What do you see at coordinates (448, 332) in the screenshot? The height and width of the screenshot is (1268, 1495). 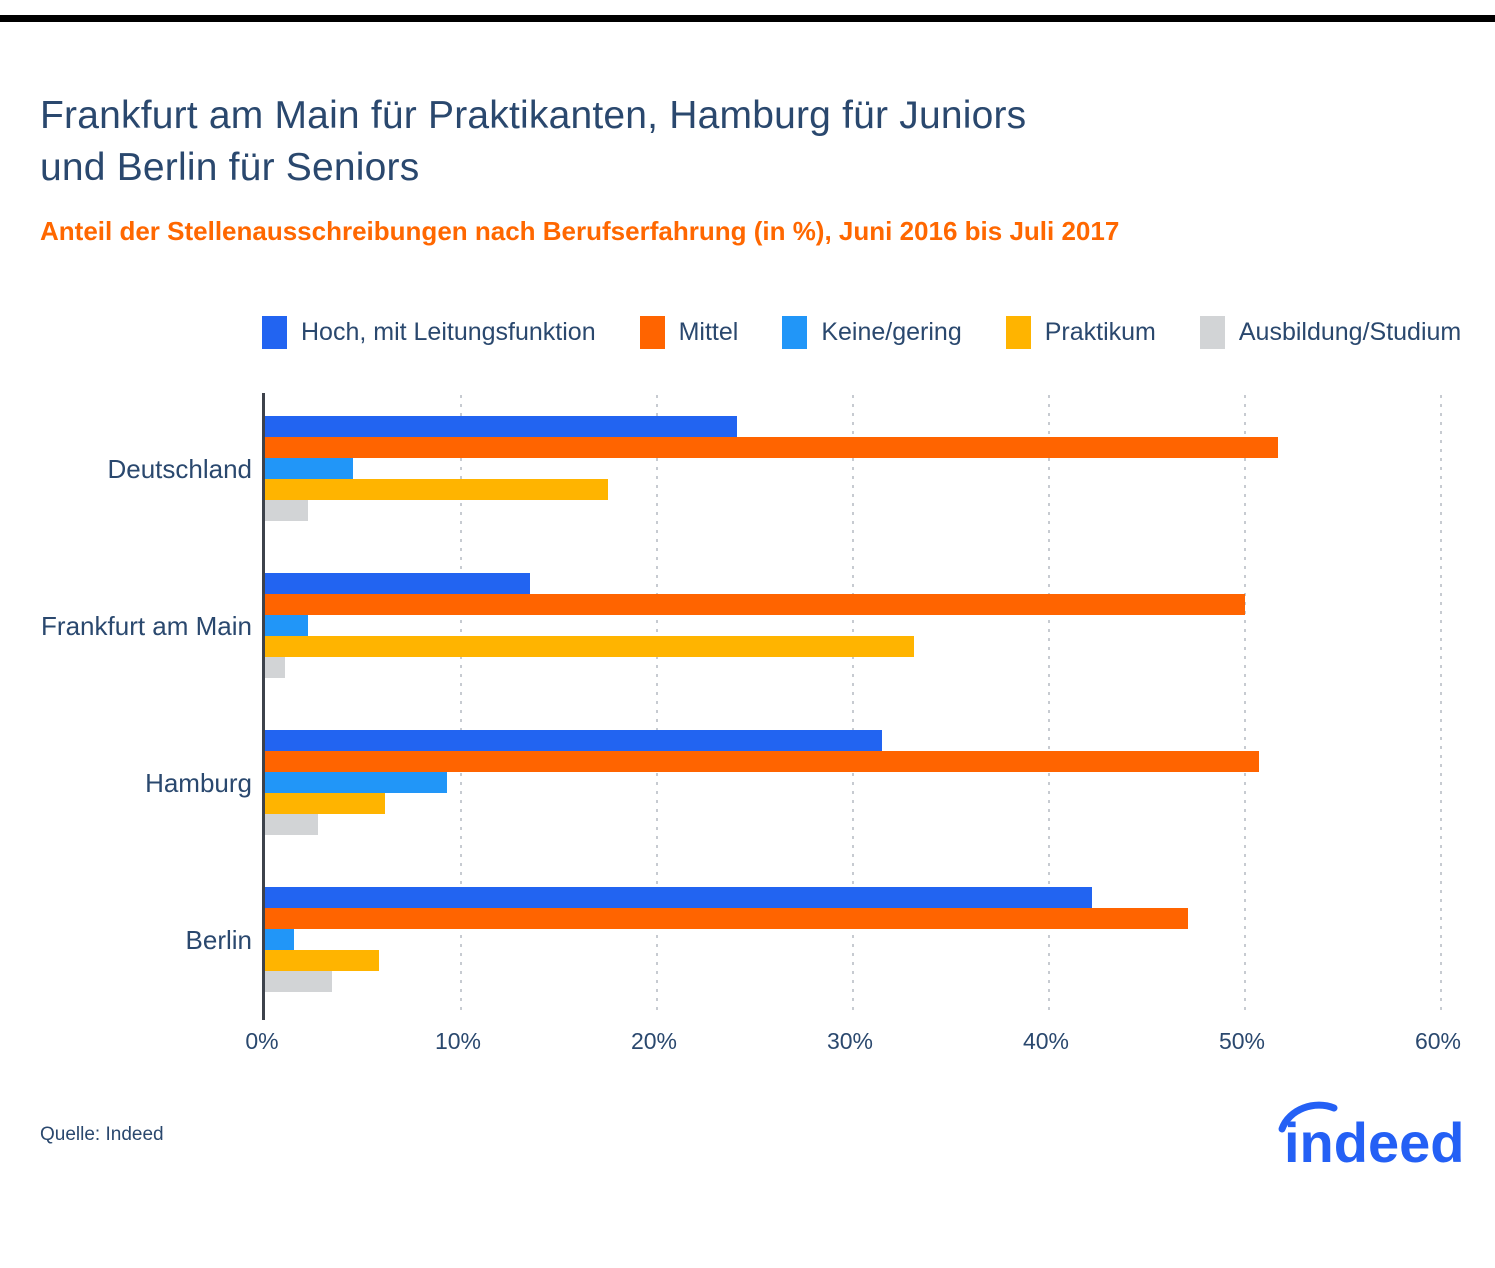 I see `legend-label: Hoch, mit Leitungsfunktion` at bounding box center [448, 332].